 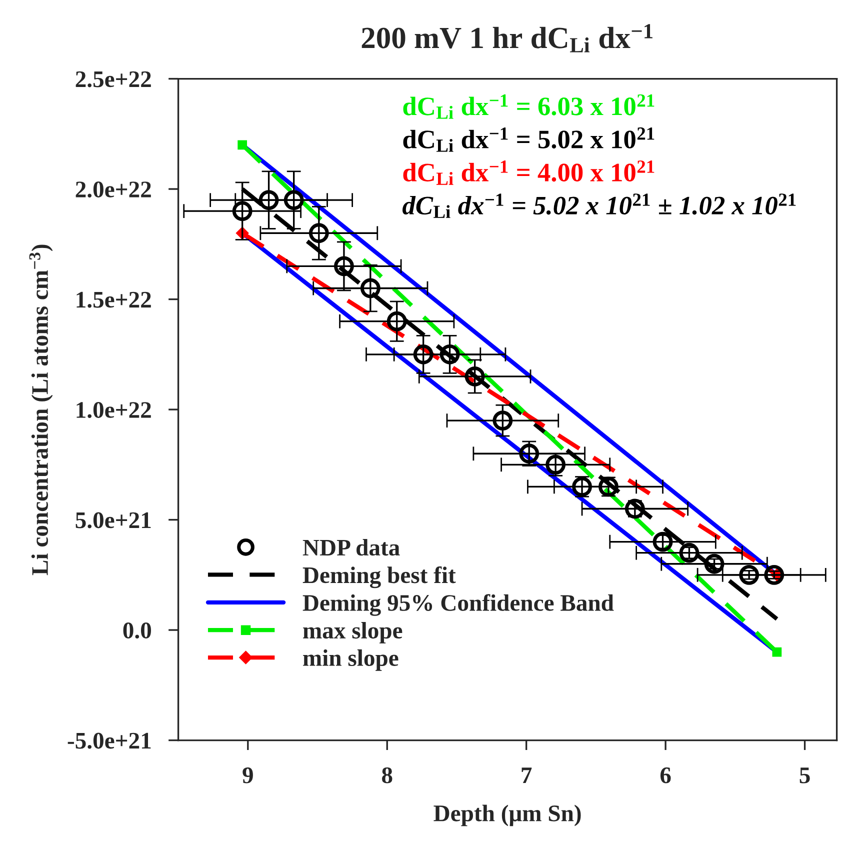 What do you see at coordinates (41, 410) in the screenshot?
I see `y-axis-title: Li concentration (Li atoms cm$^{−3}$)` at bounding box center [41, 410].